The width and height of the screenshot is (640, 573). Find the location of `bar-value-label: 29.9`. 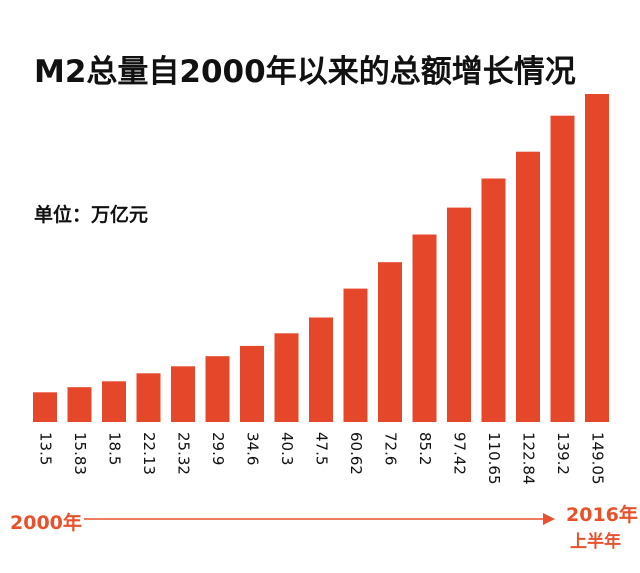

bar-value-label: 29.9 is located at coordinates (218, 448).